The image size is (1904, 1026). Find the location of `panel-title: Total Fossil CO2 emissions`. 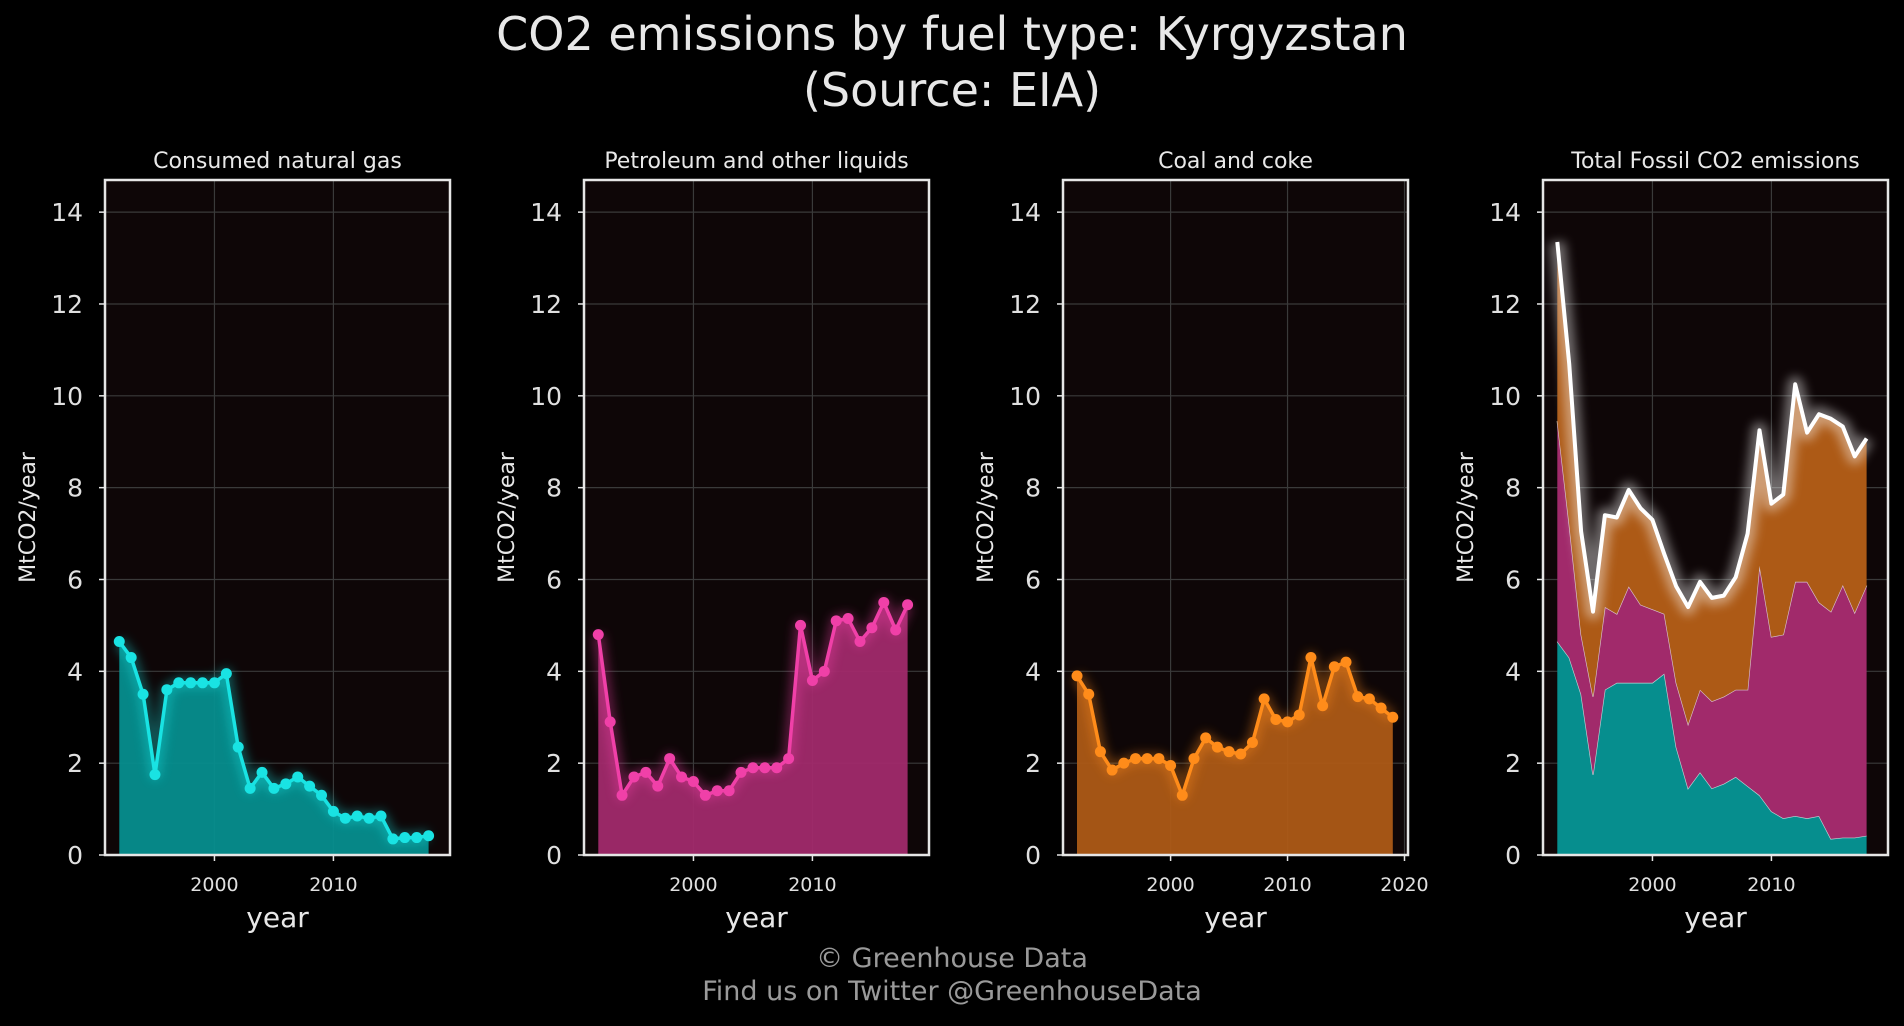

panel-title: Total Fossil CO2 emissions is located at coordinates (1715, 161).